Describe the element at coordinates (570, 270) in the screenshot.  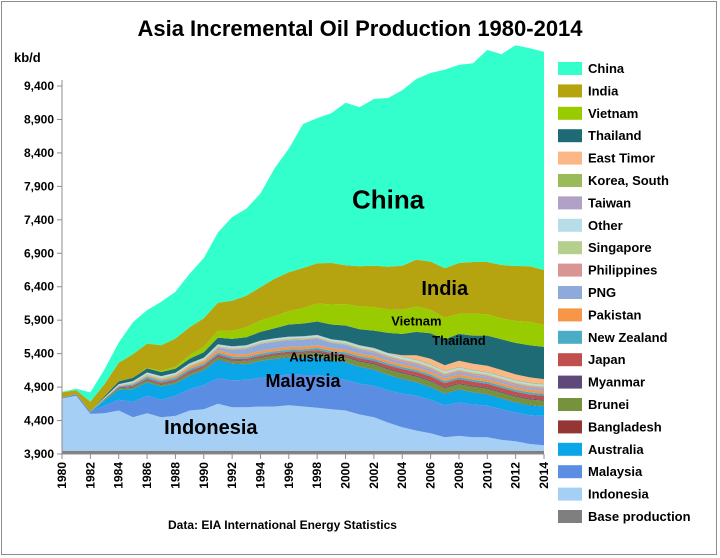
I see `legend-swatch-philippines` at that location.